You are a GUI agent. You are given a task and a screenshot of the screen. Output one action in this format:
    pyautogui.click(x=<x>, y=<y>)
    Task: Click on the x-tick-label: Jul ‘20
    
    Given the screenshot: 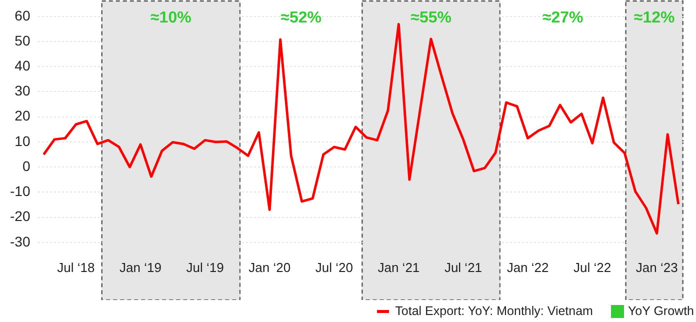 What is the action you would take?
    pyautogui.click(x=334, y=267)
    